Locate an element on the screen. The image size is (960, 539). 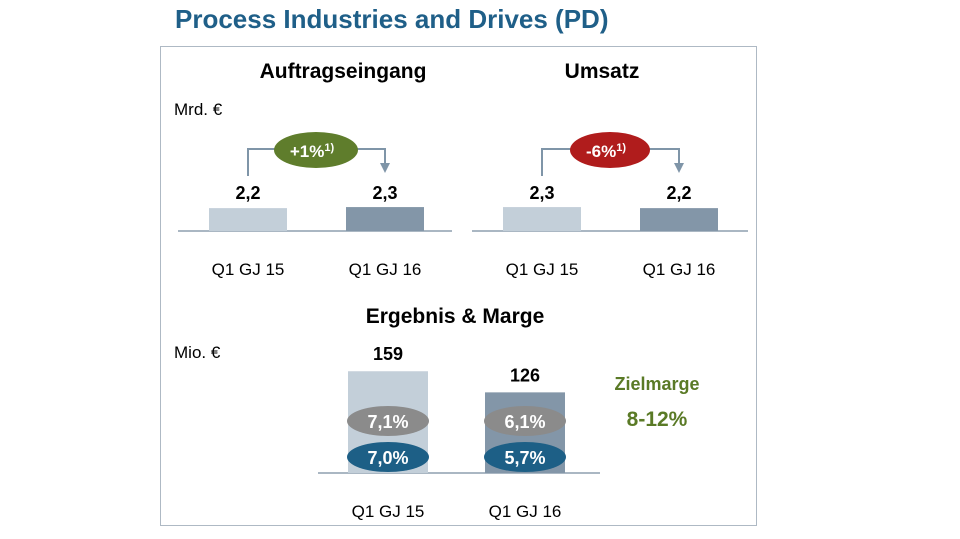
margin-upper-label-1: 6,1% is located at coordinates (524, 422).